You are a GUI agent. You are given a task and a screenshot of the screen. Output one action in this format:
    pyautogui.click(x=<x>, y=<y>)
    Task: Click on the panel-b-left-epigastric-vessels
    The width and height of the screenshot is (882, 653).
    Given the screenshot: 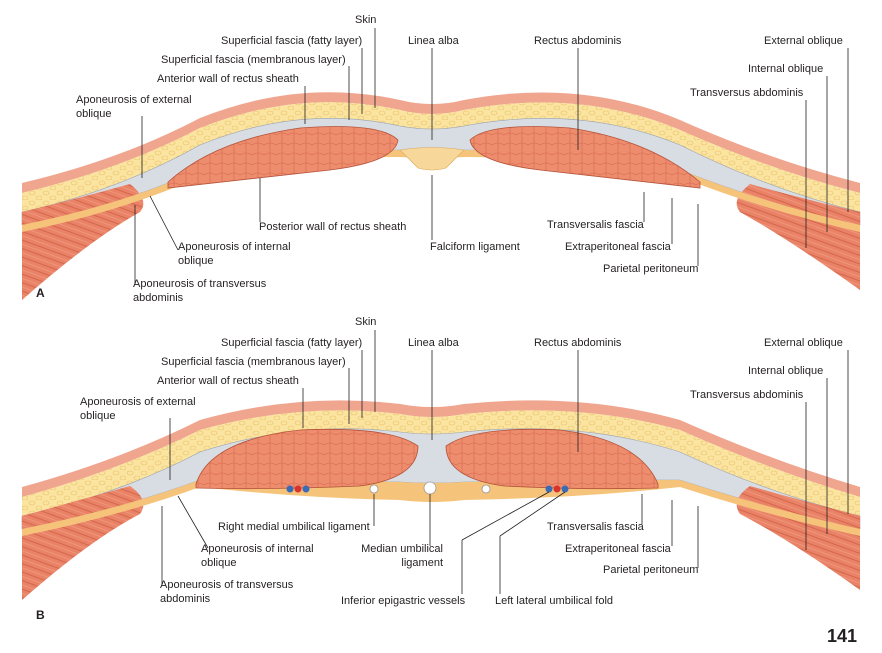 What is the action you would take?
    pyautogui.click(x=298, y=489)
    